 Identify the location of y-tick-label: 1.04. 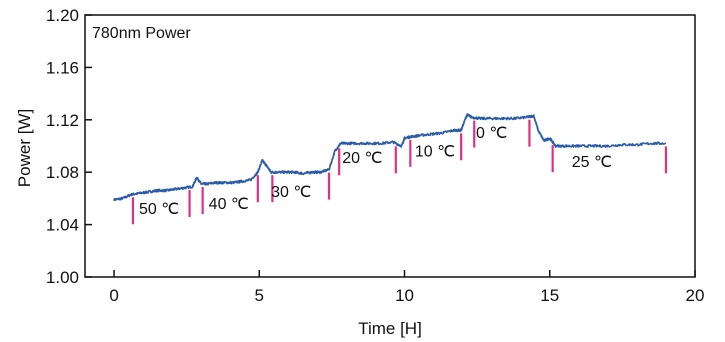
(62, 225).